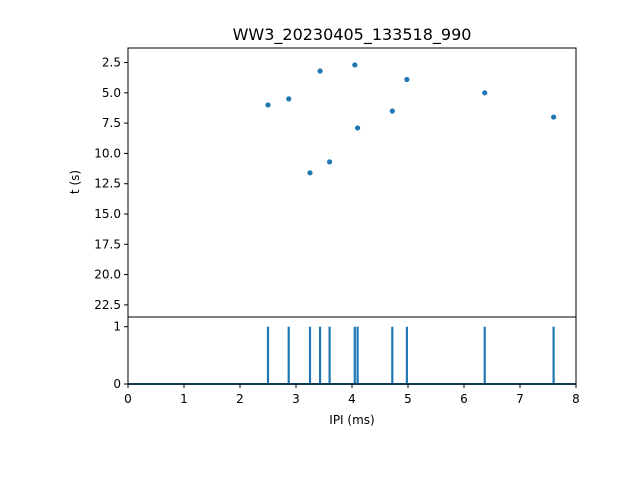  Describe the element at coordinates (111, 63) in the screenshot. I see `scatter-y-tick-label: 2.5` at that location.